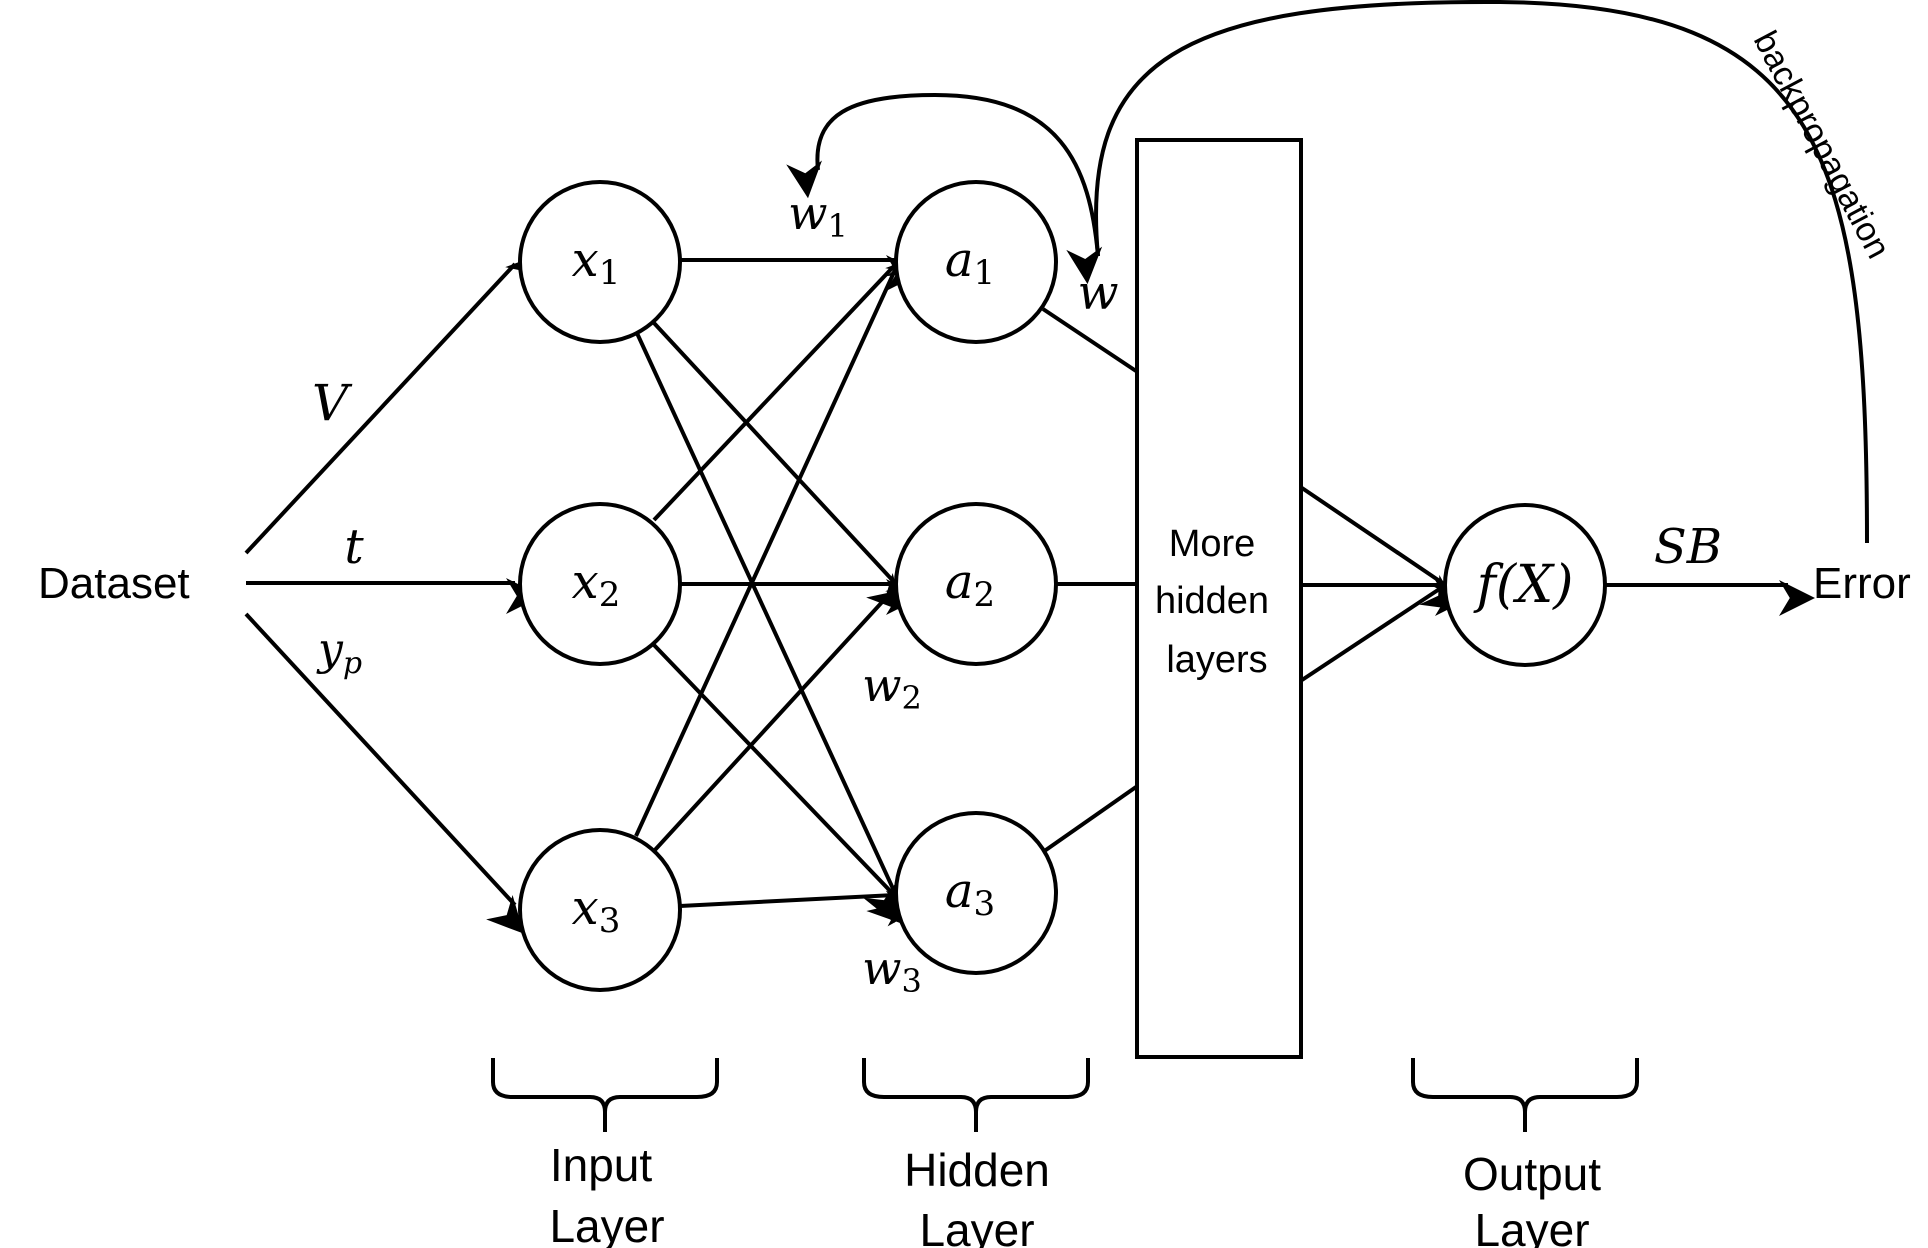  I want to click on weight-label-w: w, so click(1097, 293).